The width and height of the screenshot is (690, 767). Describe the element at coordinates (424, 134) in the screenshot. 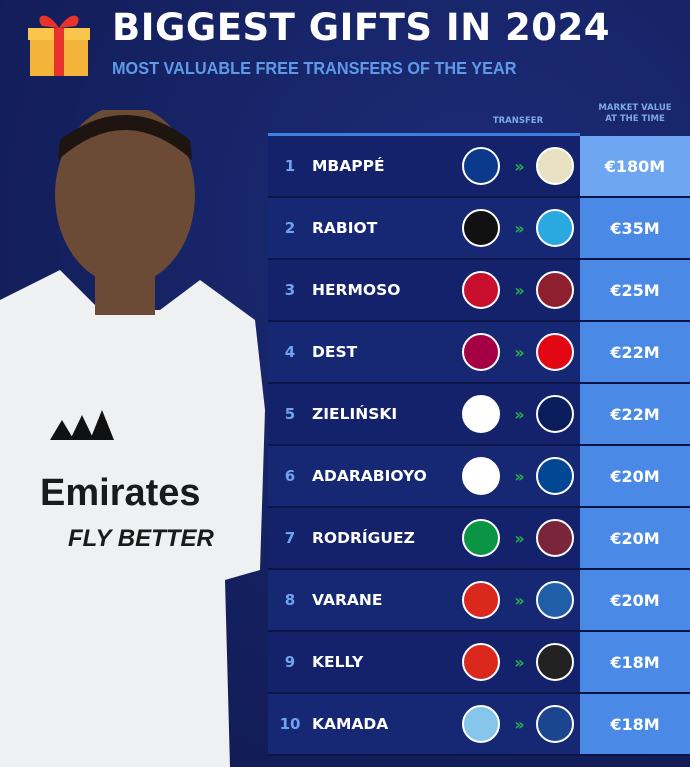

I see `table-top-line` at that location.